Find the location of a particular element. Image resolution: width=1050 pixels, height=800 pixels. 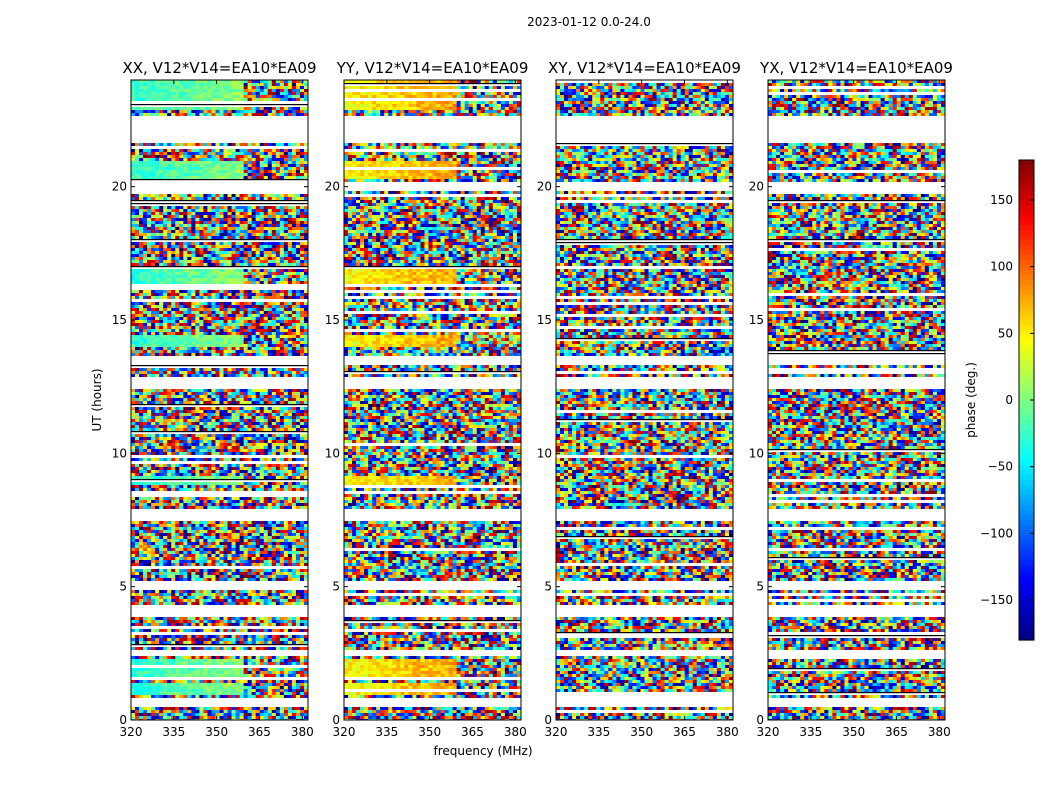

y-axis-label: UT (hours) is located at coordinates (97, 399).